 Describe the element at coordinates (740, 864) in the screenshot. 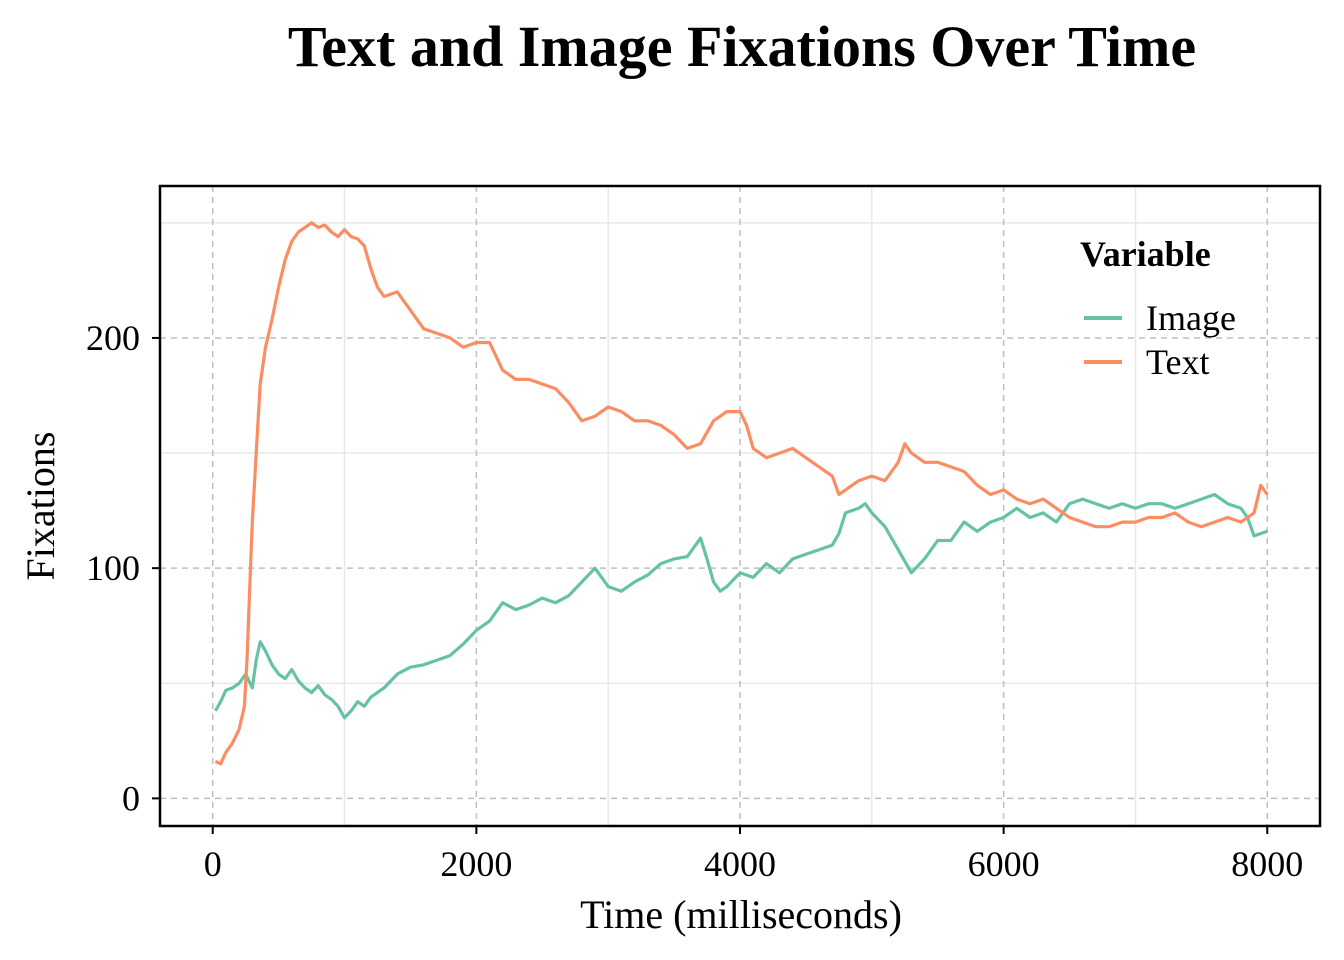

I see `x-tick-label: 4000` at that location.